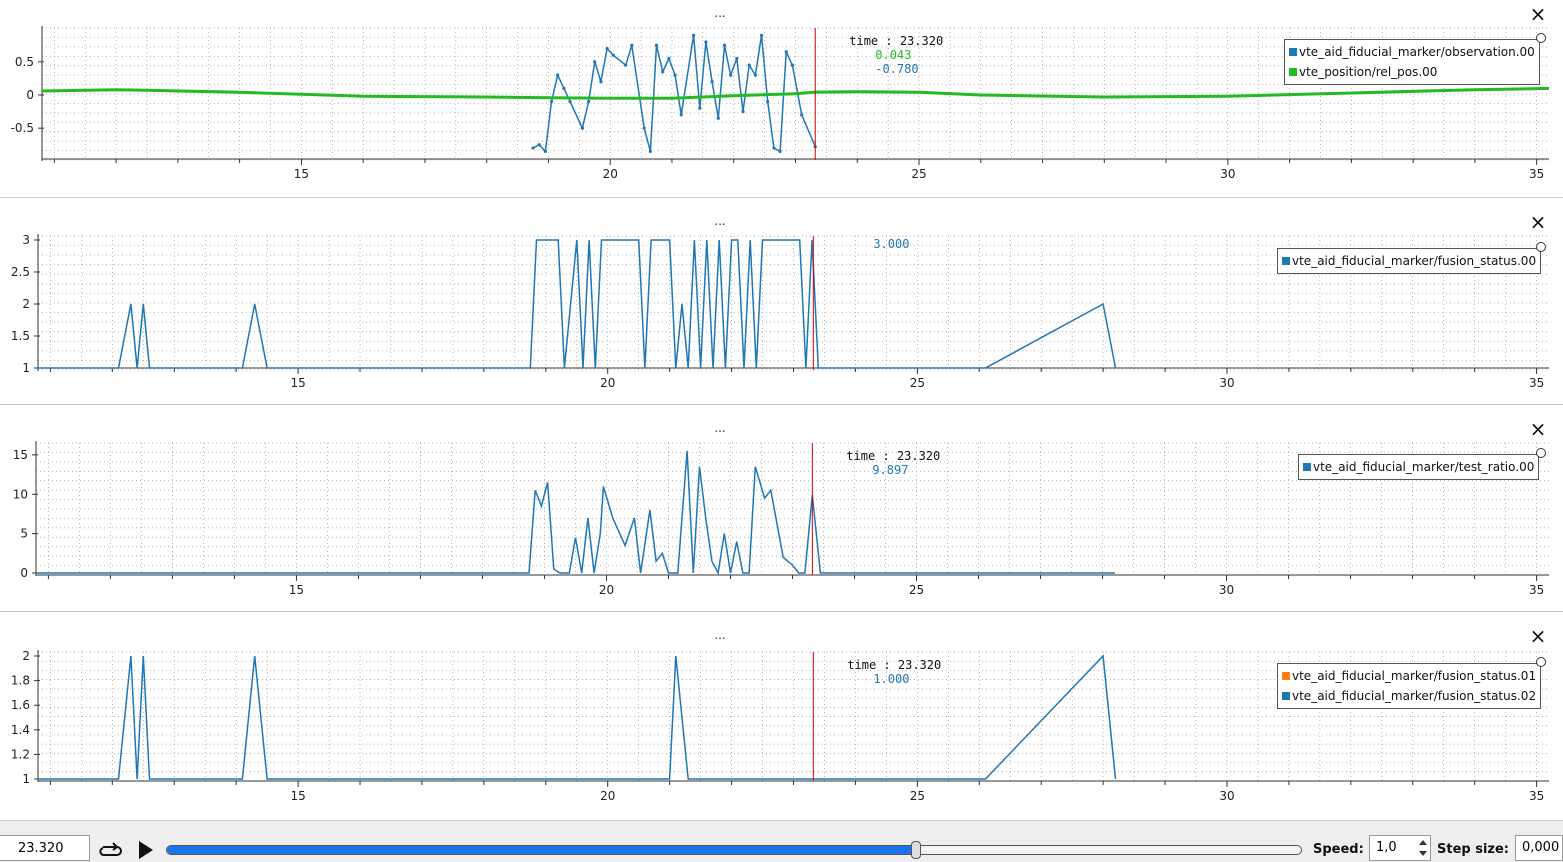 This screenshot has height=862, width=1563. What do you see at coordinates (896, 69) in the screenshot?
I see `tooltip-value: -0.780` at bounding box center [896, 69].